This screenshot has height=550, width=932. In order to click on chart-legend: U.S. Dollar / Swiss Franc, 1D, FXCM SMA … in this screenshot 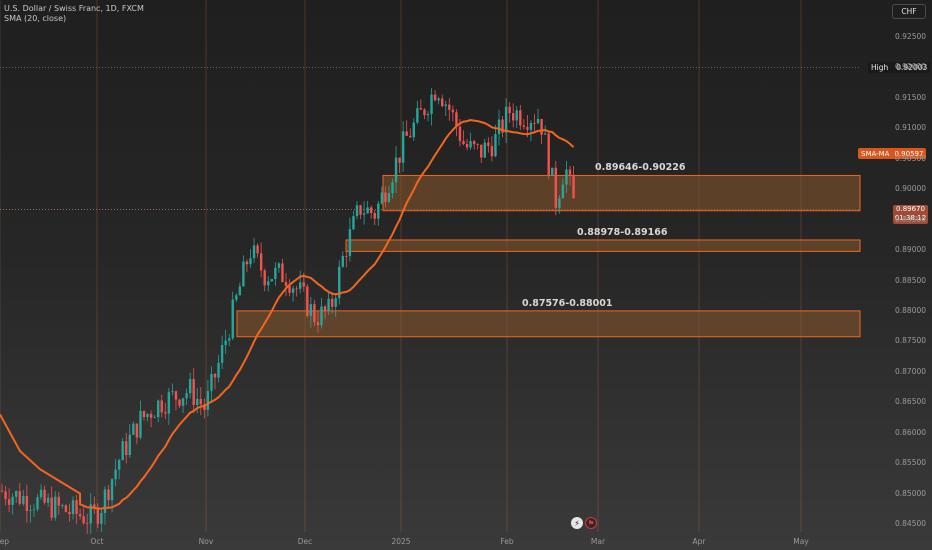, I will do `click(74, 14)`.